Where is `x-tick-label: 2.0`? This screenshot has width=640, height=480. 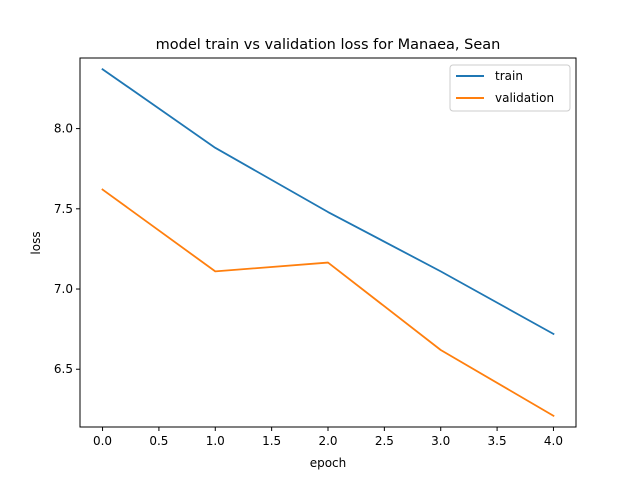 x-tick-label: 2.0 is located at coordinates (327, 441).